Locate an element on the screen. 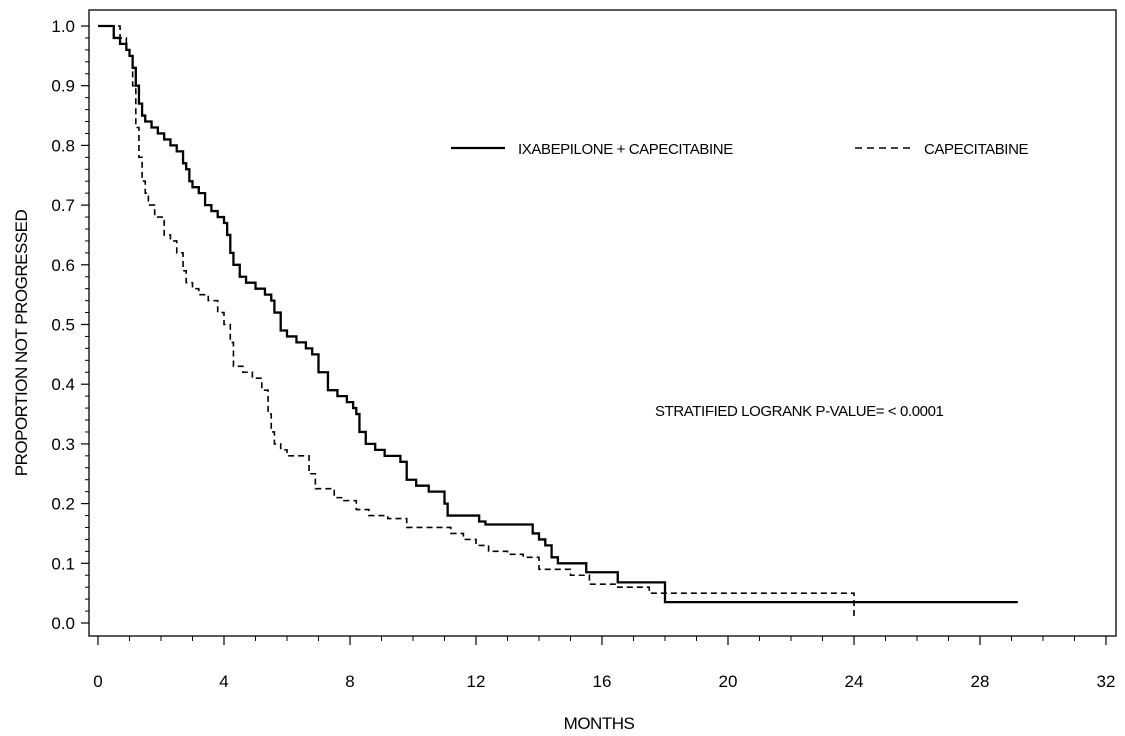 This screenshot has width=1125, height=736. legend-label-series-1: IXABEPILONE + CAPECITABINE is located at coordinates (625, 149).